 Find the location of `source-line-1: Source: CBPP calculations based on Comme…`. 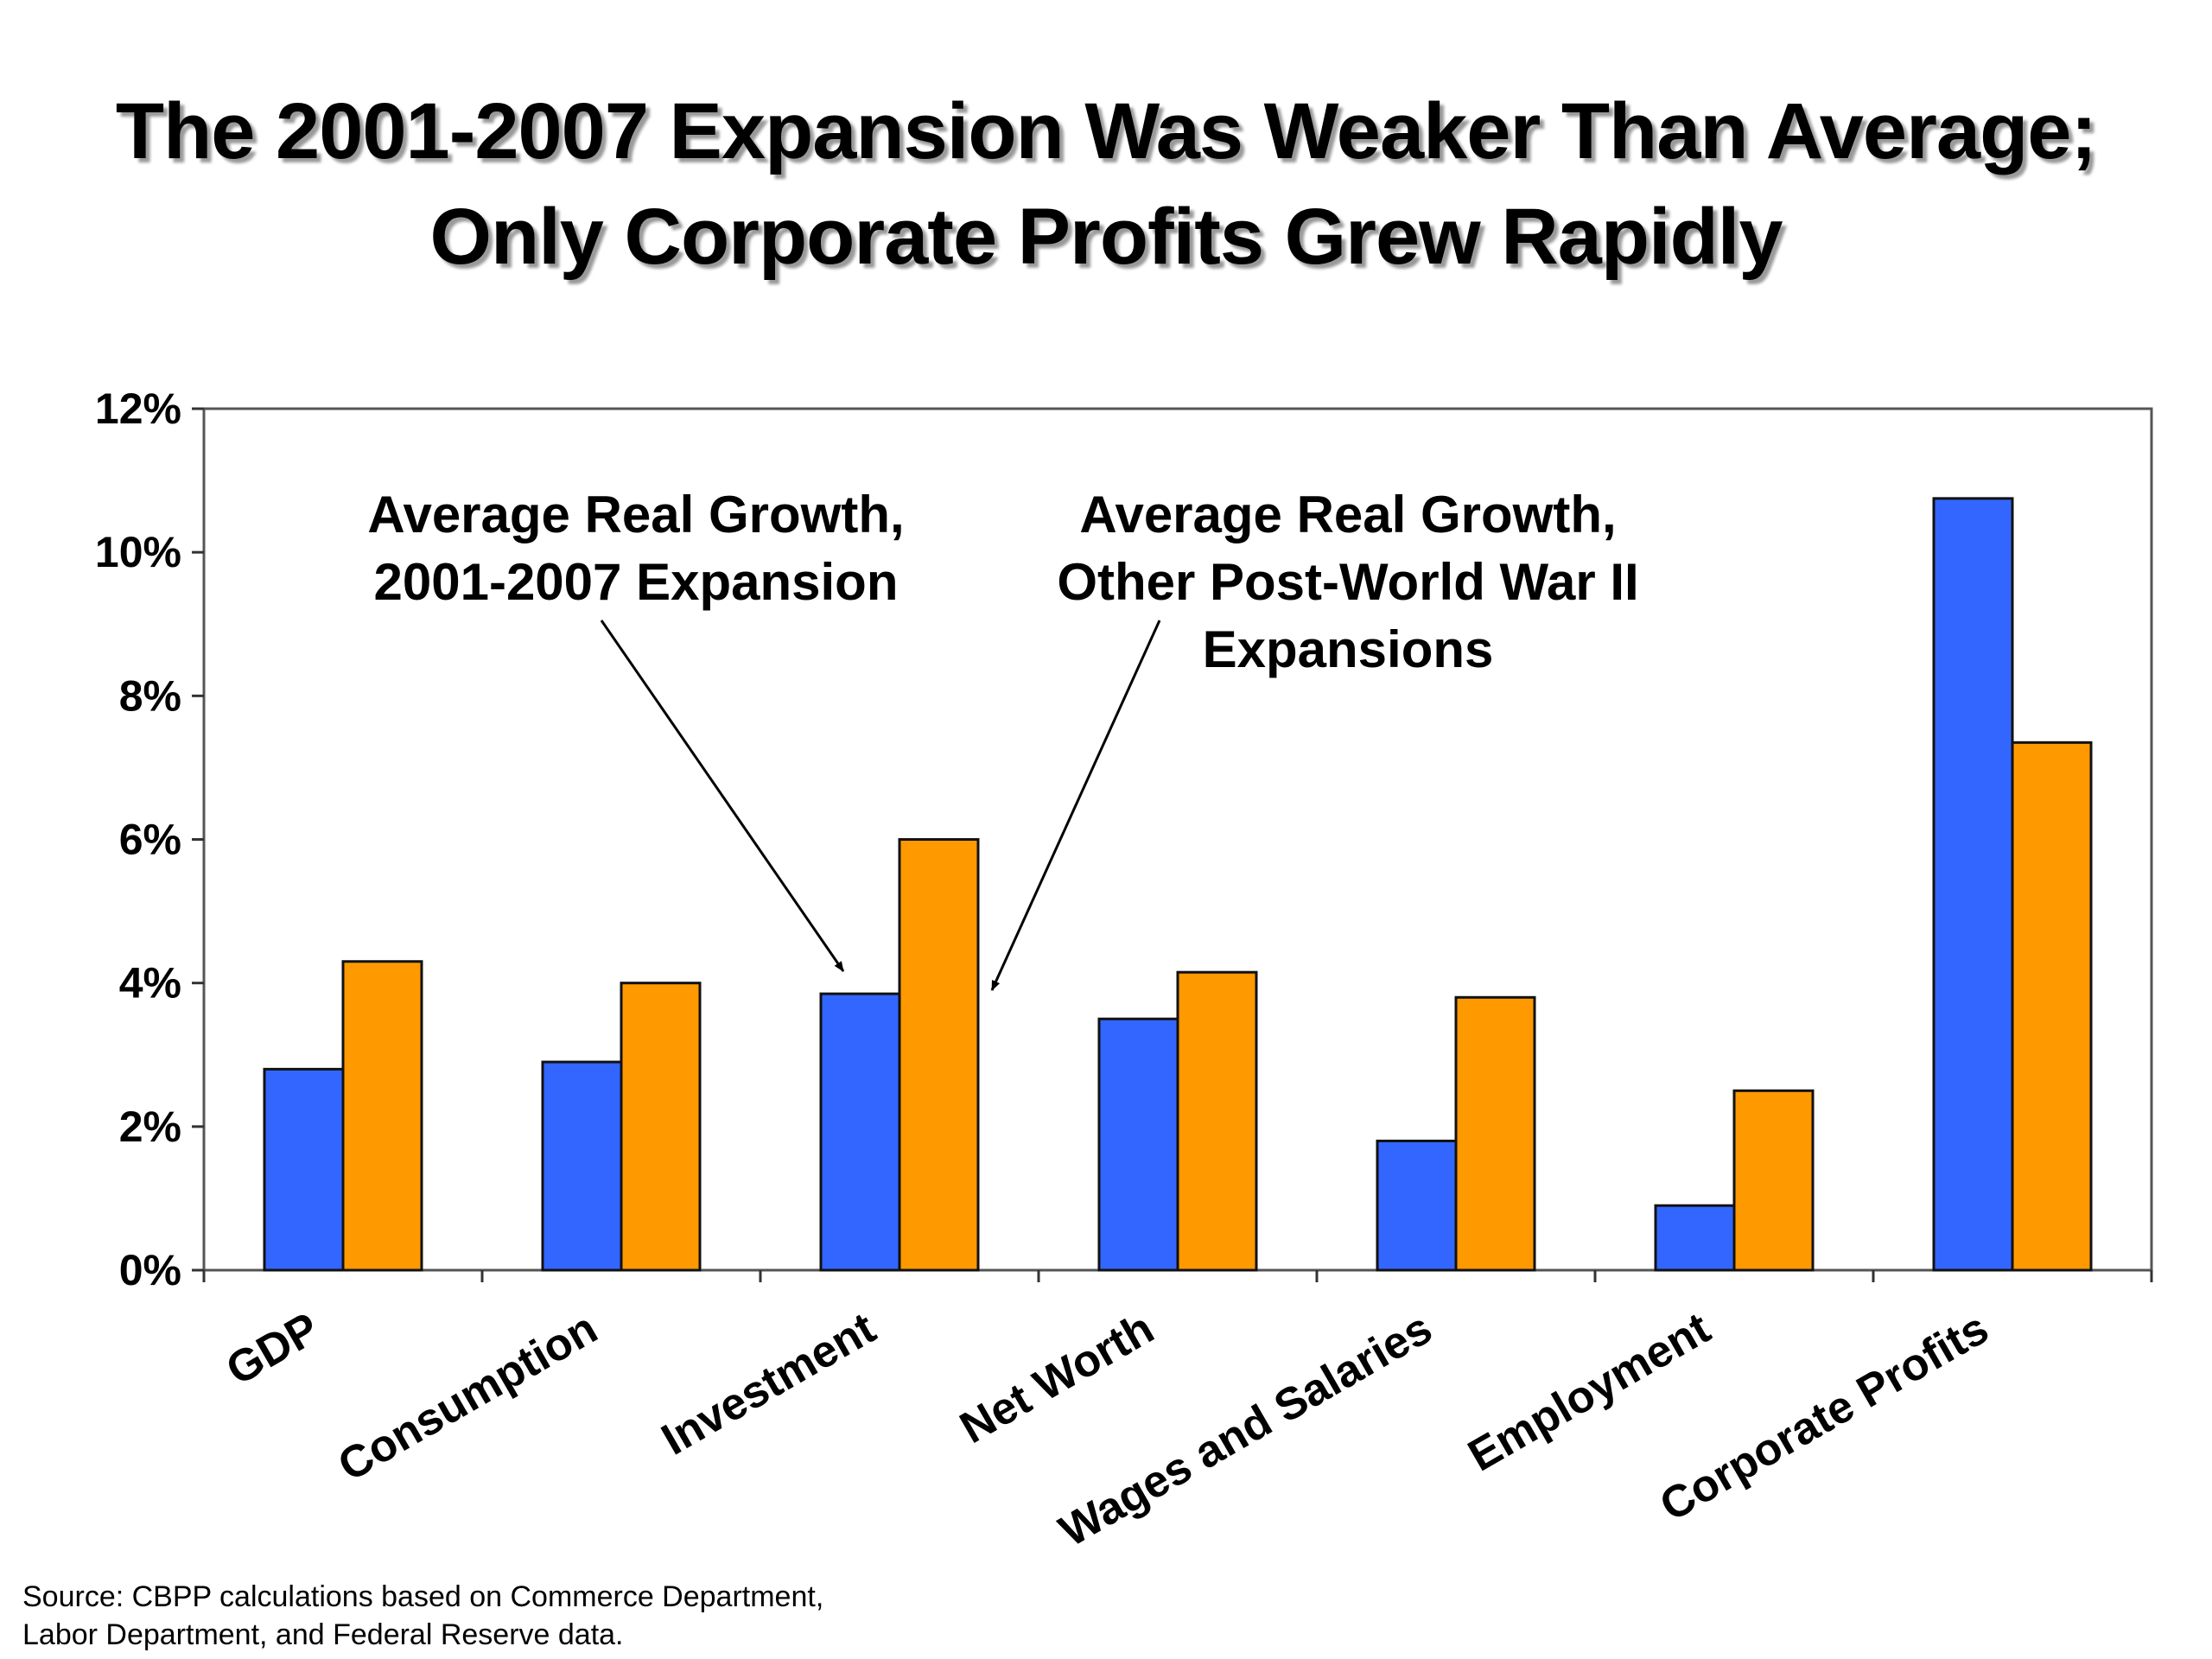

source-line-1: Source: CBPP calculations based on Comme… is located at coordinates (423, 1596).